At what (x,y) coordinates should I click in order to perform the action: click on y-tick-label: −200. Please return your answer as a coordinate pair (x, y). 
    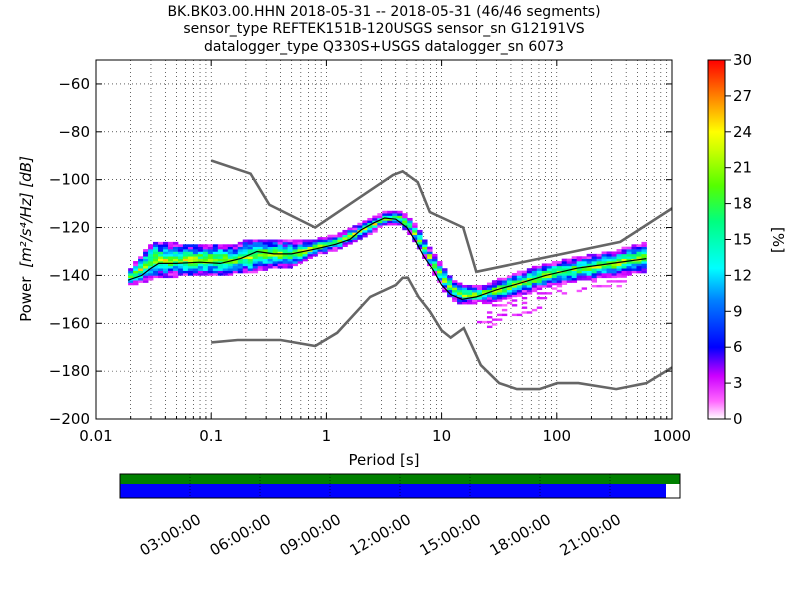
    Looking at the image, I should click on (69, 419).